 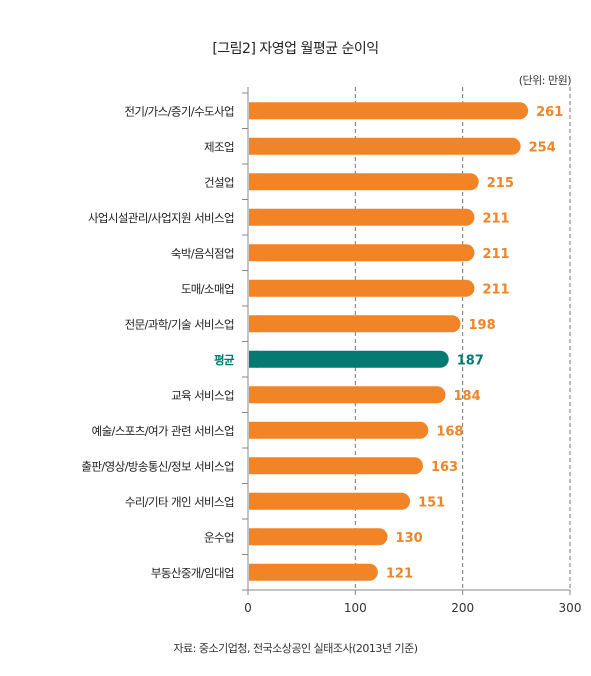 I want to click on value-label: 163, so click(x=444, y=467).